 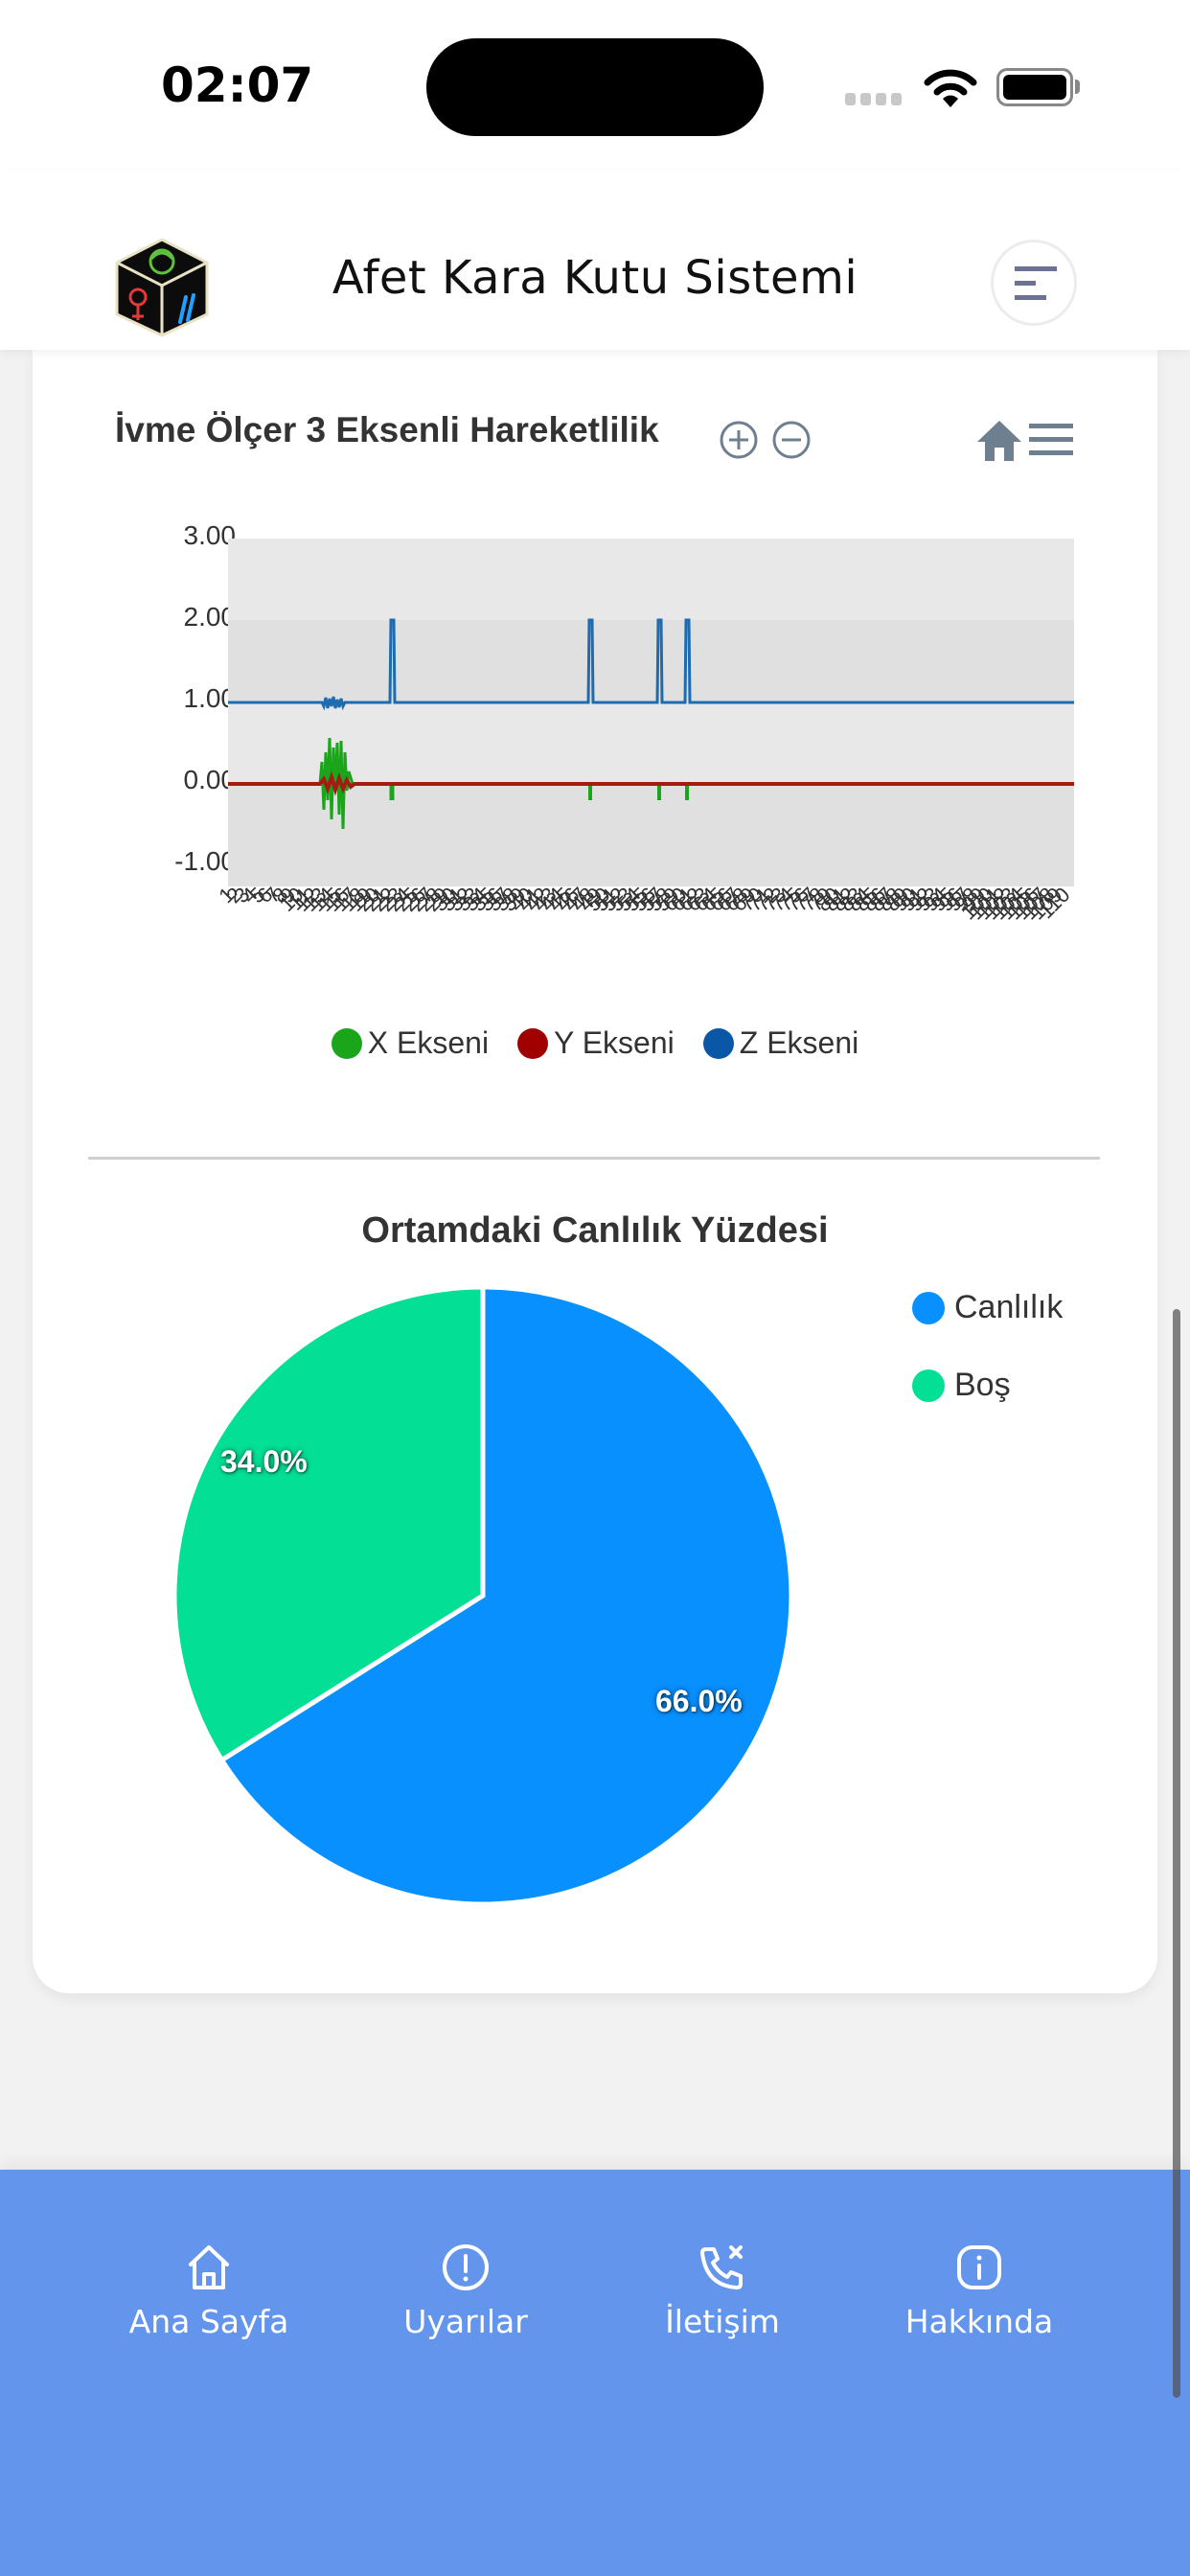 What do you see at coordinates (1035, 87) in the screenshot?
I see `battery-icon` at bounding box center [1035, 87].